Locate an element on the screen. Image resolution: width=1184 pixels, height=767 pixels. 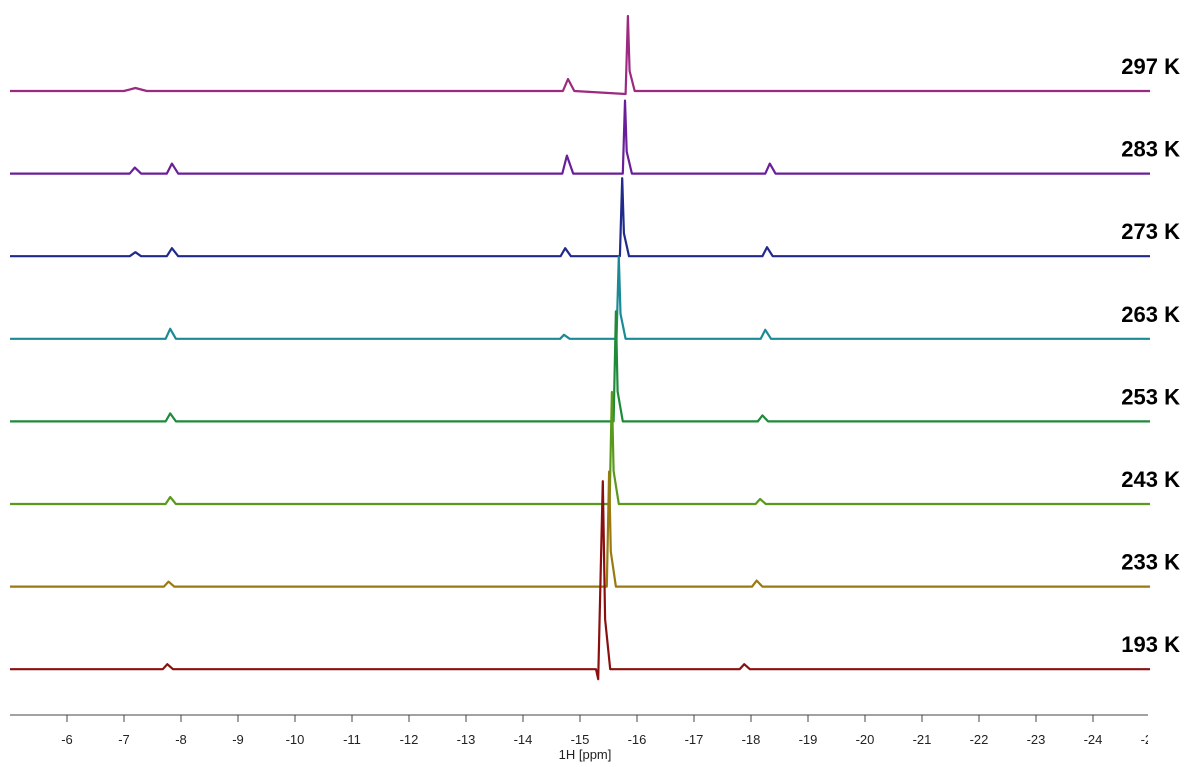
x-tick-label: -10 is located at coordinates (295, 739).